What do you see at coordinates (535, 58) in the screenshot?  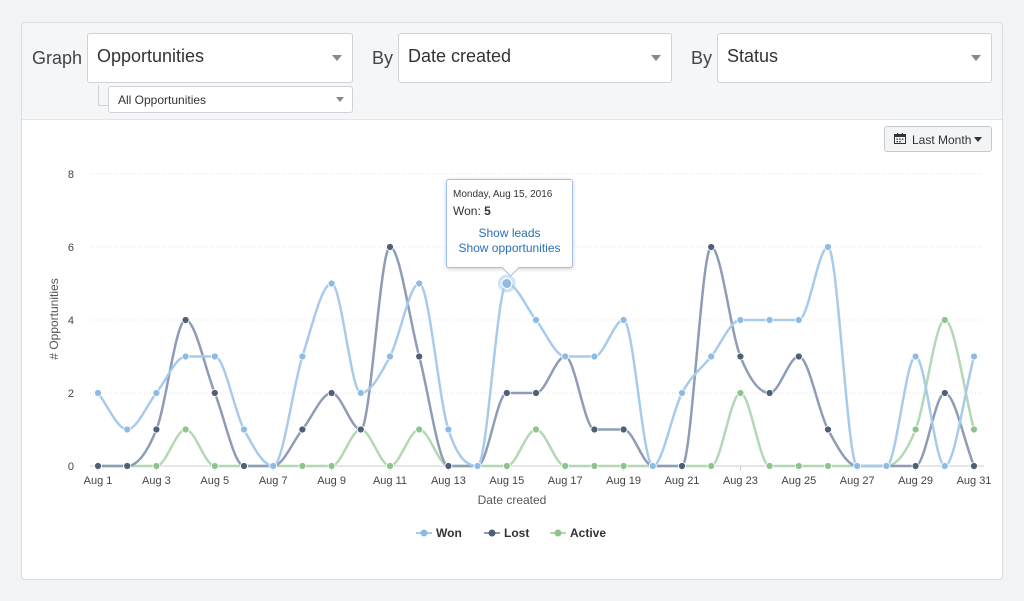 I see `by-date-select: Date created` at bounding box center [535, 58].